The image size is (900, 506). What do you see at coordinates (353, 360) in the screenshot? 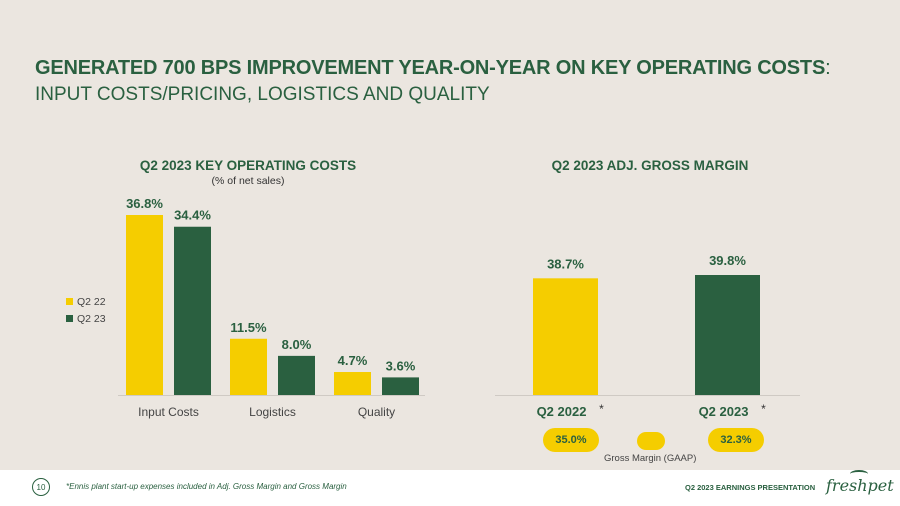
I see `chart1-data-label: 4.7%` at bounding box center [353, 360].